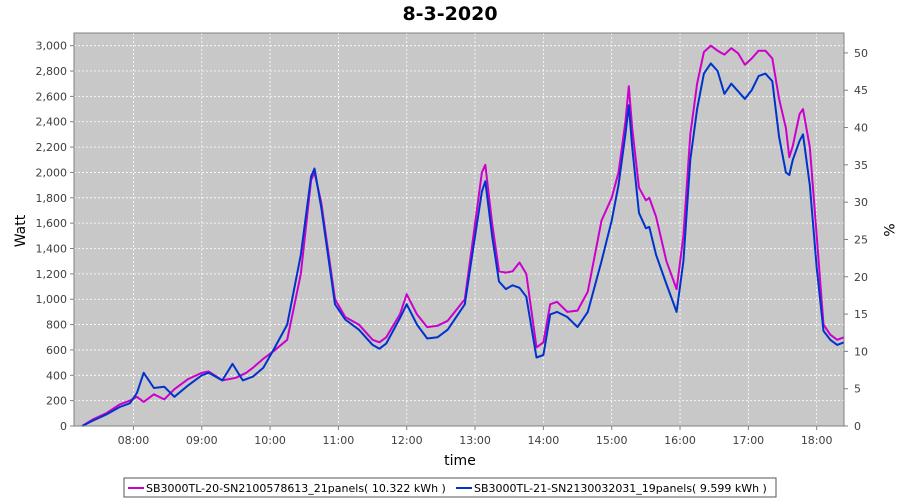 The height and width of the screenshot is (500, 900). What do you see at coordinates (460, 461) in the screenshot?
I see `x-axis-label: time` at bounding box center [460, 461].